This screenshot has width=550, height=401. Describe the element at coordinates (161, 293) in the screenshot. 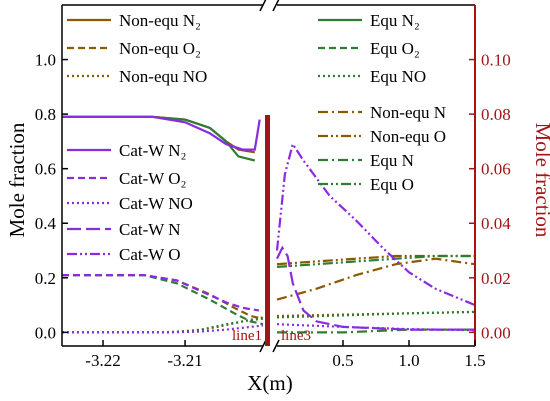

I see `series-line-11-left` at that location.